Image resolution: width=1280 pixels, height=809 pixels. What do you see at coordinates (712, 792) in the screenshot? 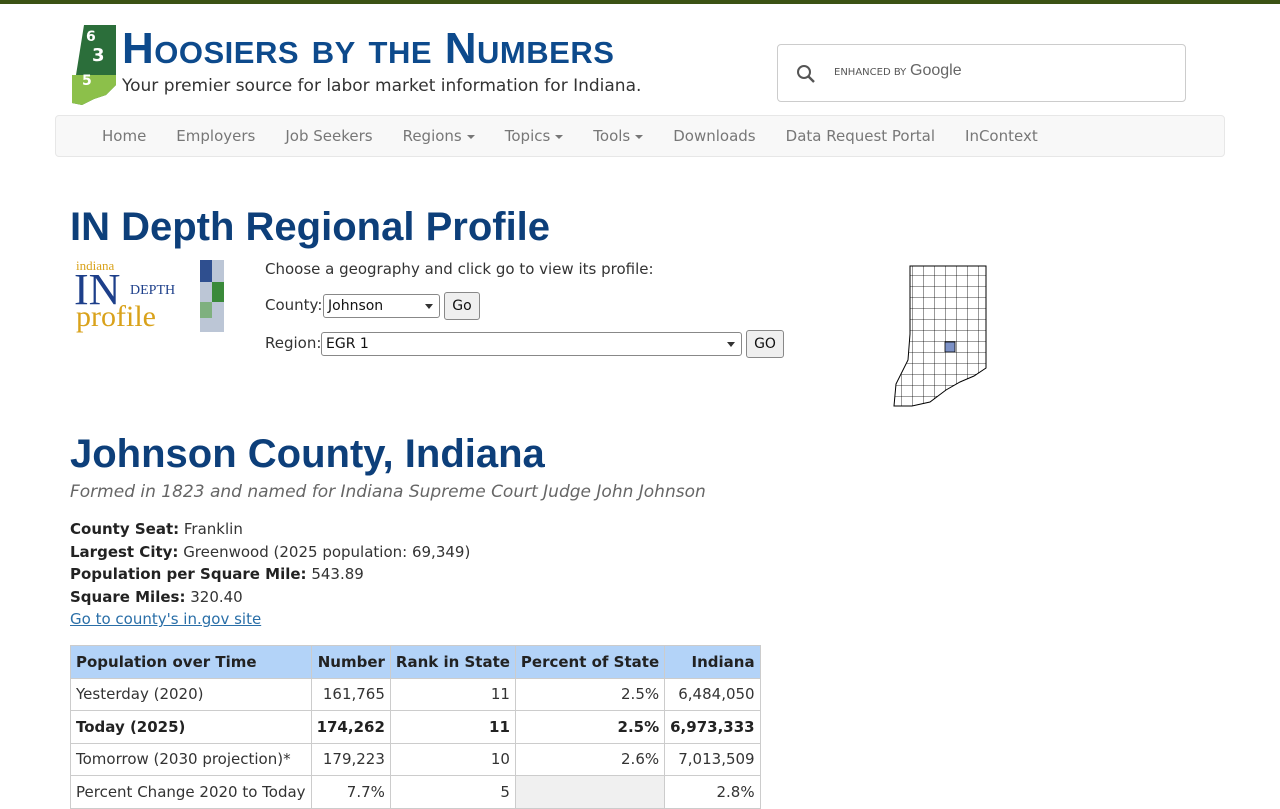
I see `cell: 2.8%` at bounding box center [712, 792].